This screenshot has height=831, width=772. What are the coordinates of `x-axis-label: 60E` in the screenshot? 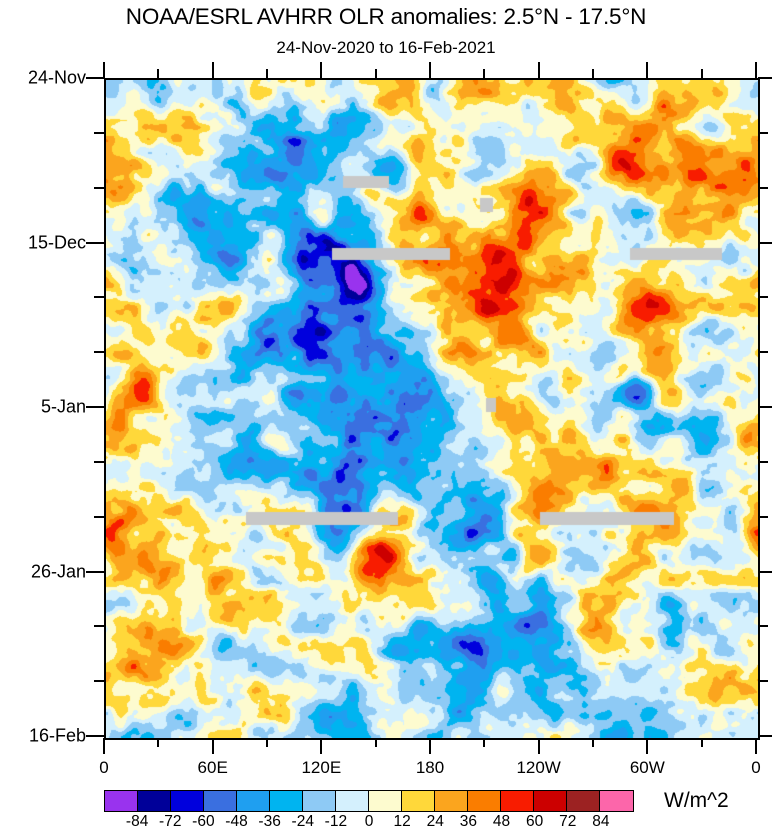 It's located at (212, 767).